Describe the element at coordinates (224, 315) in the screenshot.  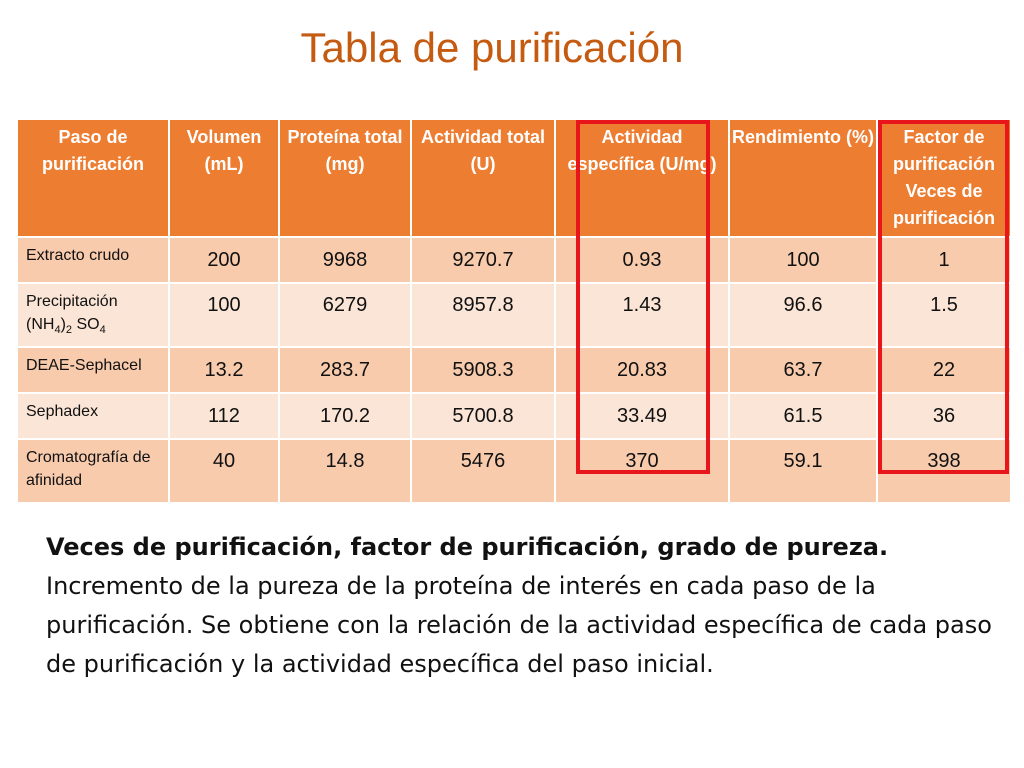
I see `cell-volume: 100` at that location.